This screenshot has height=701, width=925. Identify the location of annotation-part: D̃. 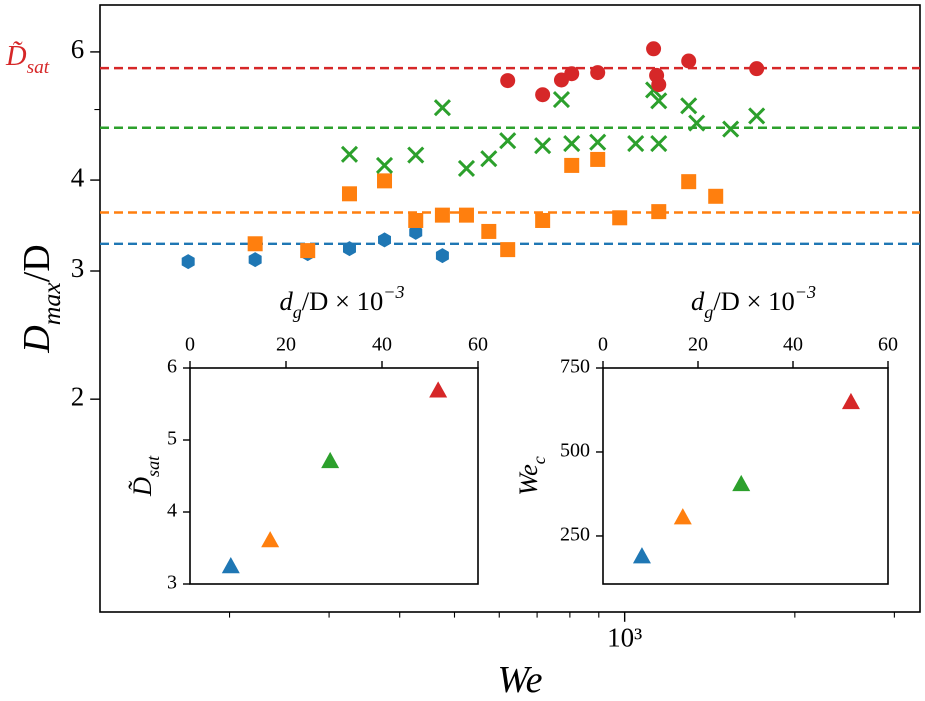
(16, 56).